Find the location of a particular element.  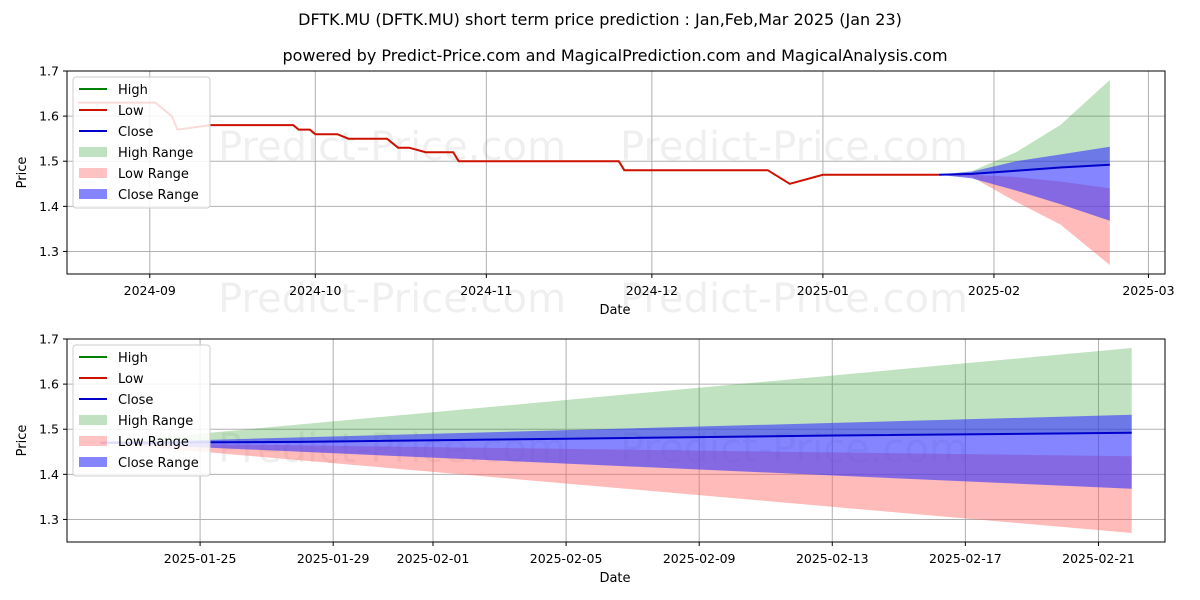

x-tick-label: 2025-01 is located at coordinates (823, 290).